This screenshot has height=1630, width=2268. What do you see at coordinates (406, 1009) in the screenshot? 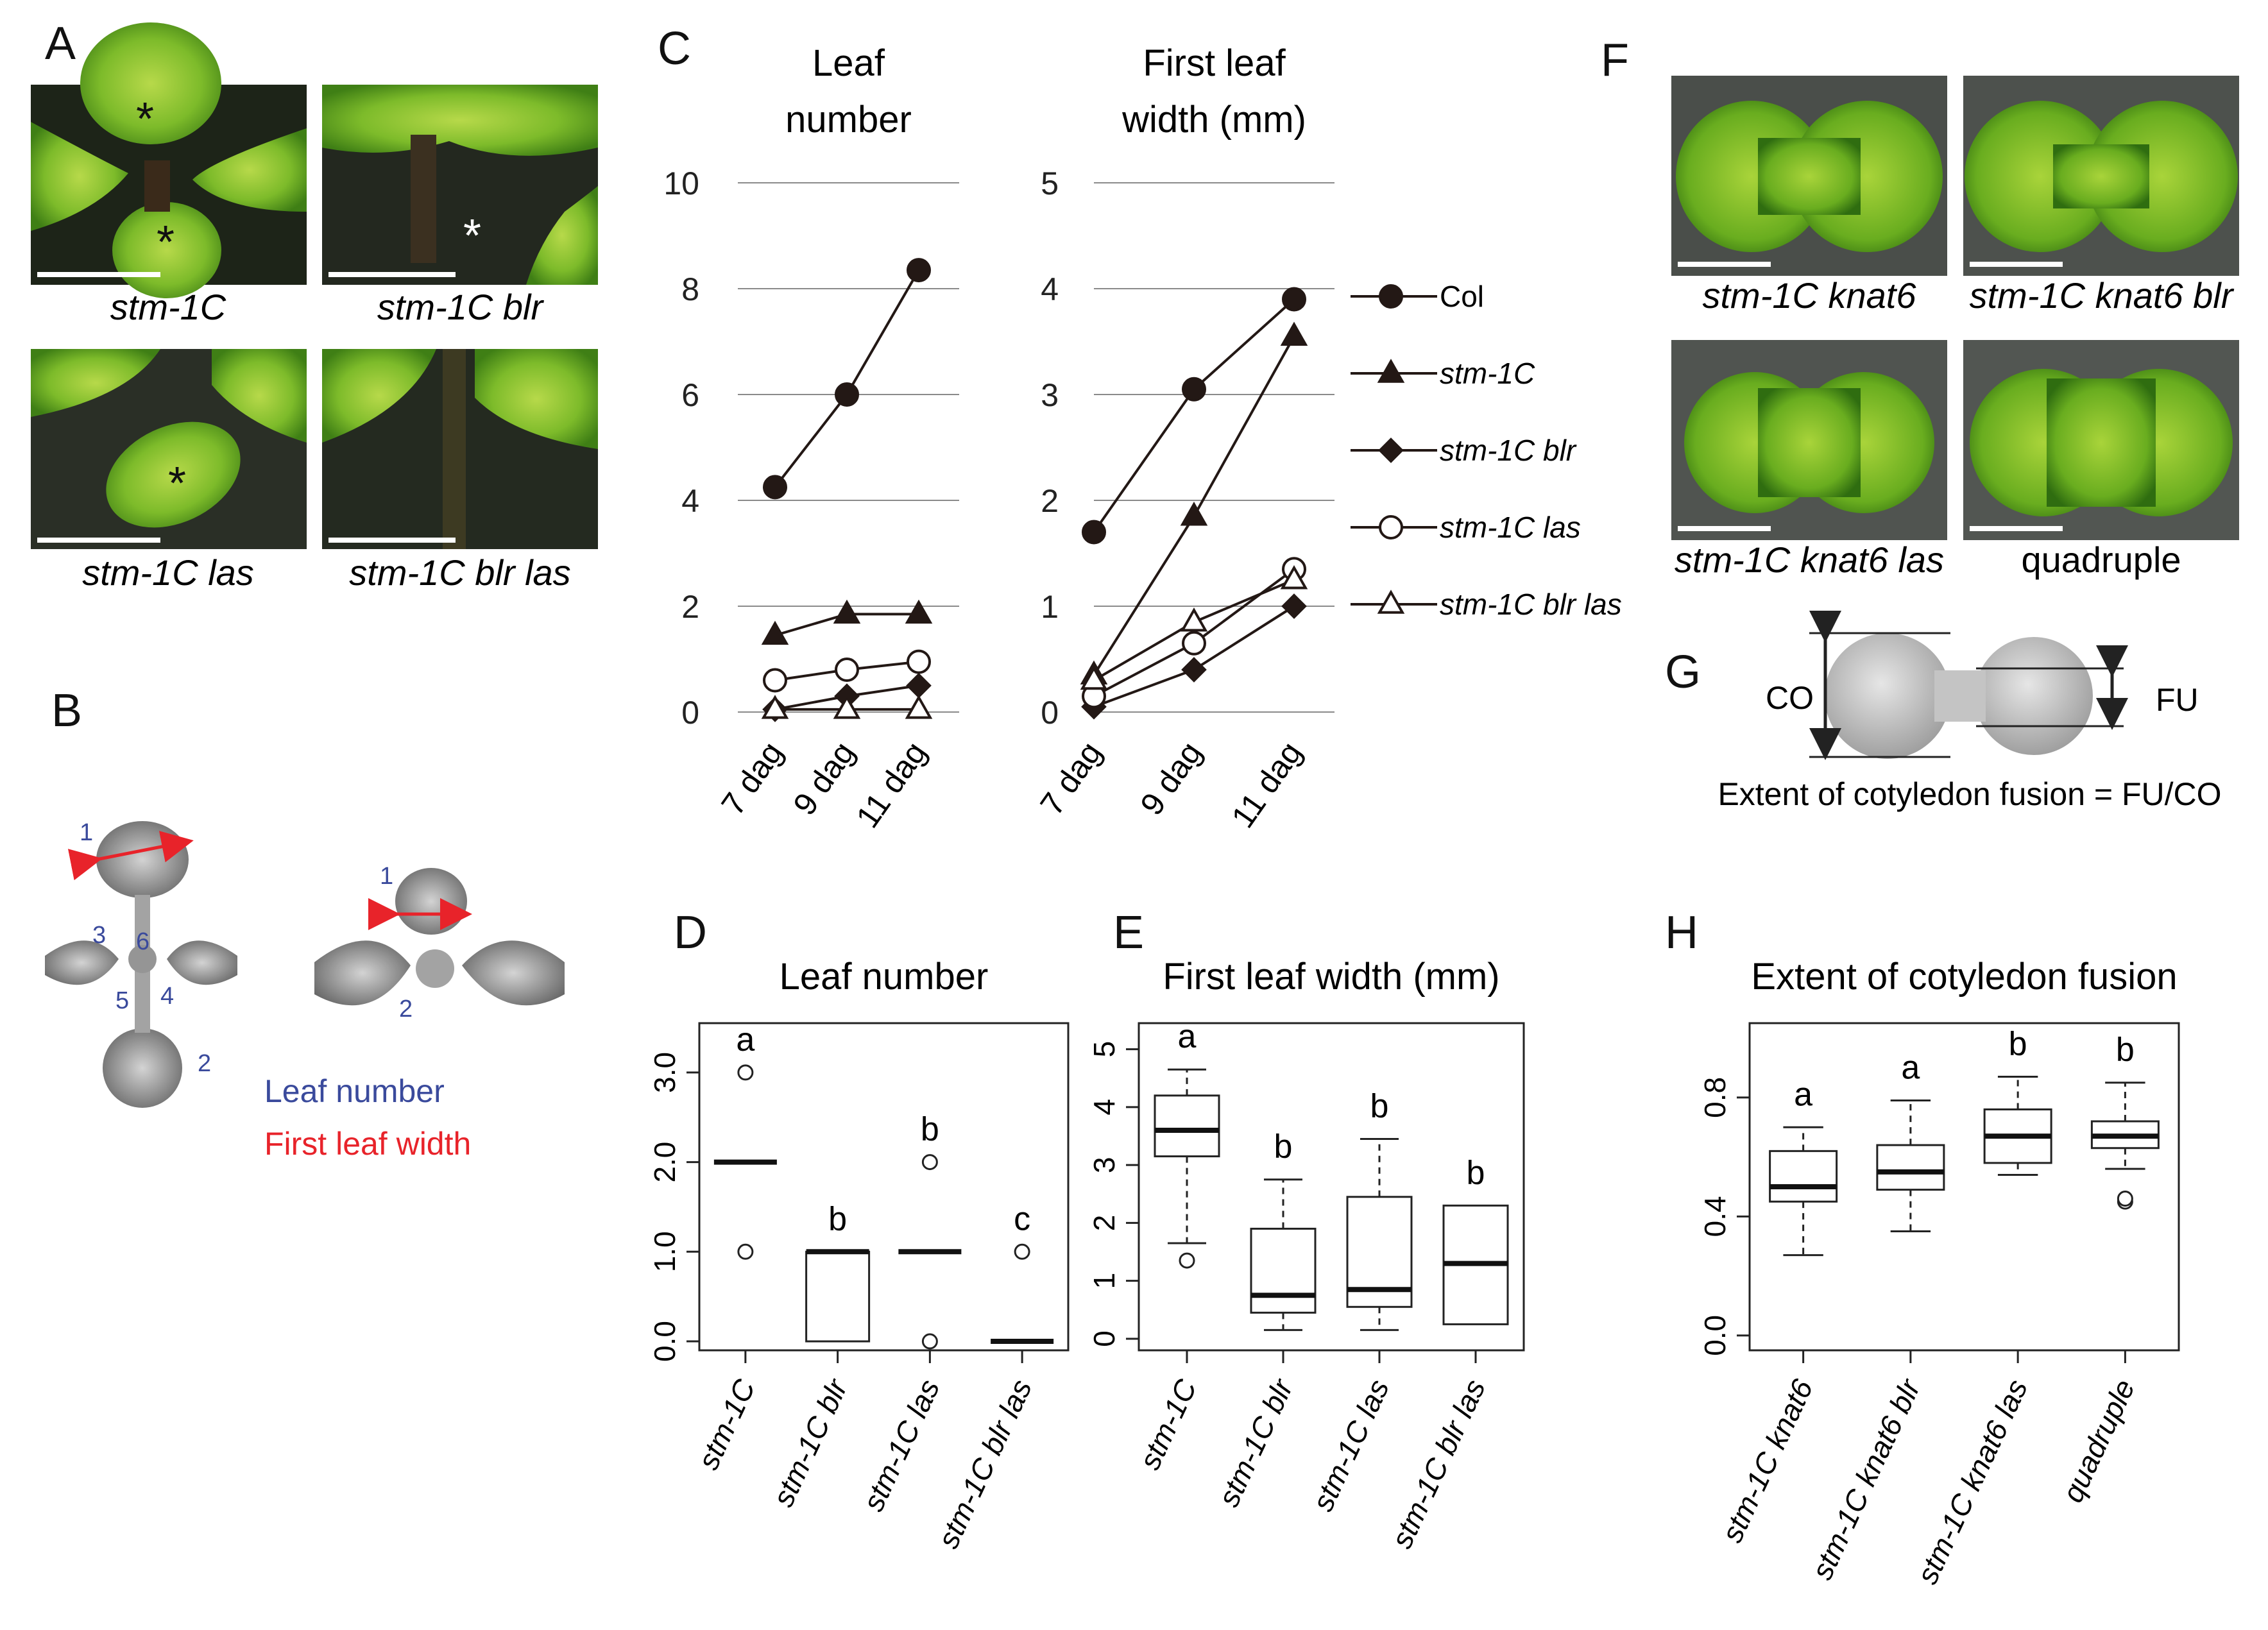
I see `leaf-number-label: 2` at bounding box center [406, 1009].